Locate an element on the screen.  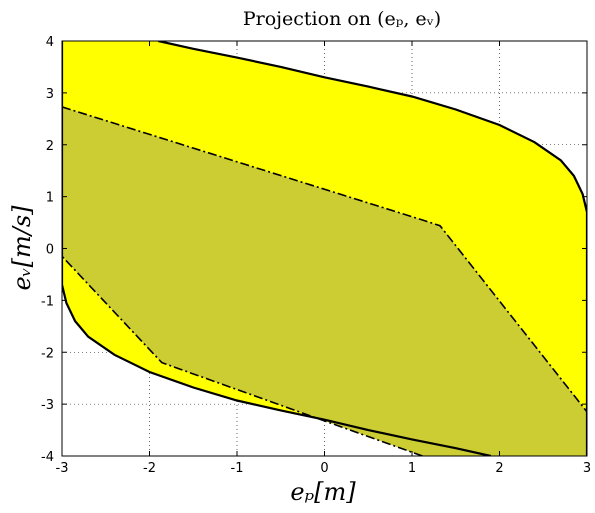
x-tick-labels: -3 -2 -1 0 1 2 3 is located at coordinates (324, 468).